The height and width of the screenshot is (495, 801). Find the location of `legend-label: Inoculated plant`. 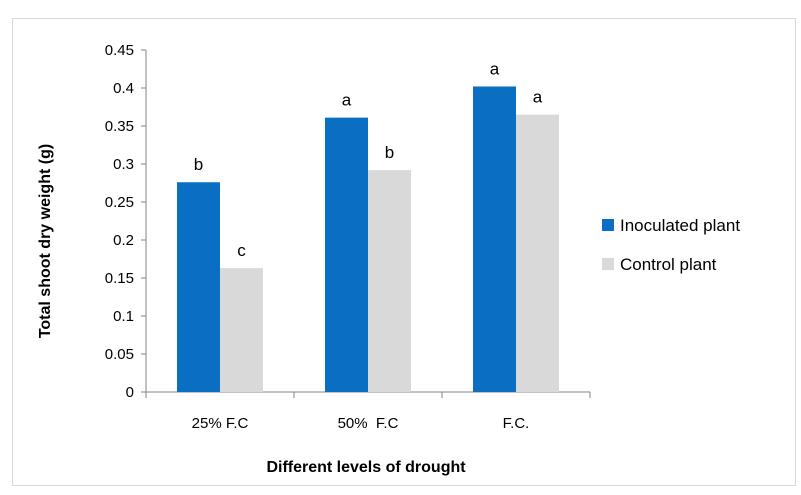

legend-label: Inoculated plant is located at coordinates (680, 225).